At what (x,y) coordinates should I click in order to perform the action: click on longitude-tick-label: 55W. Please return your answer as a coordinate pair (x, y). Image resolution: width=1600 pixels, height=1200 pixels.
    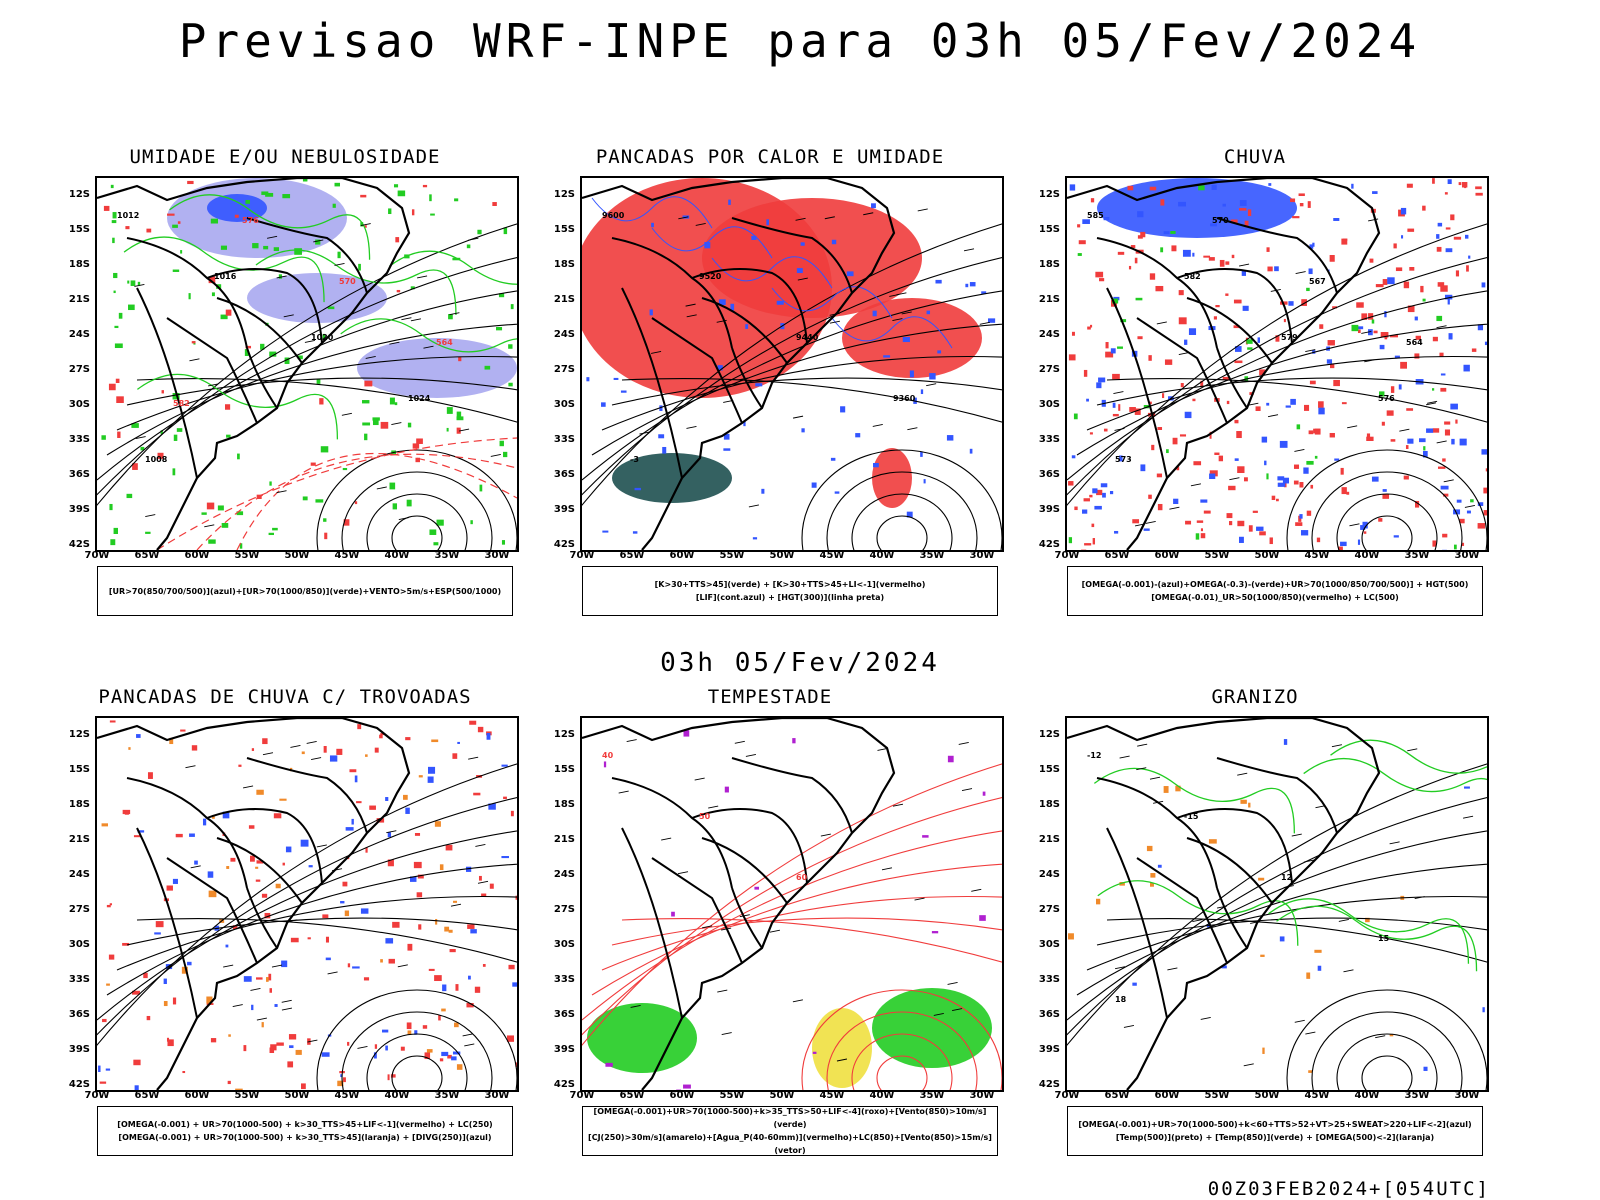
    Looking at the image, I should click on (1217, 555).